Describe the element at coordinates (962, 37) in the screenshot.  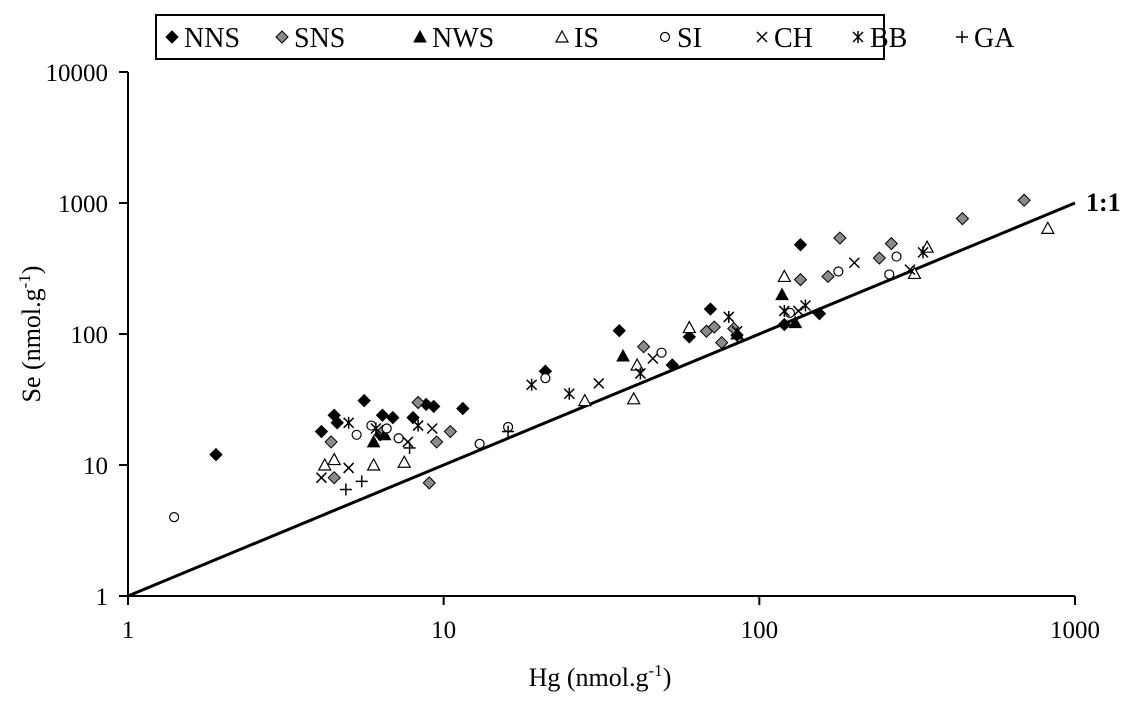
I see `legend-marker-ga` at that location.